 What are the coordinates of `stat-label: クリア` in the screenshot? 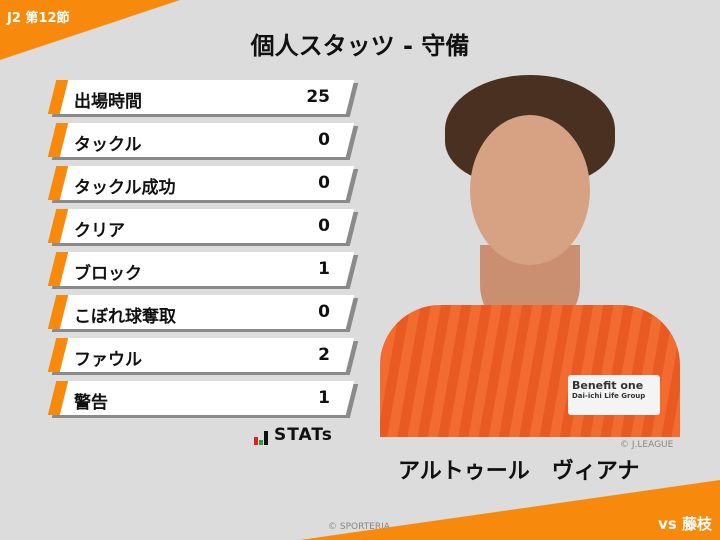 It's located at (99, 231).